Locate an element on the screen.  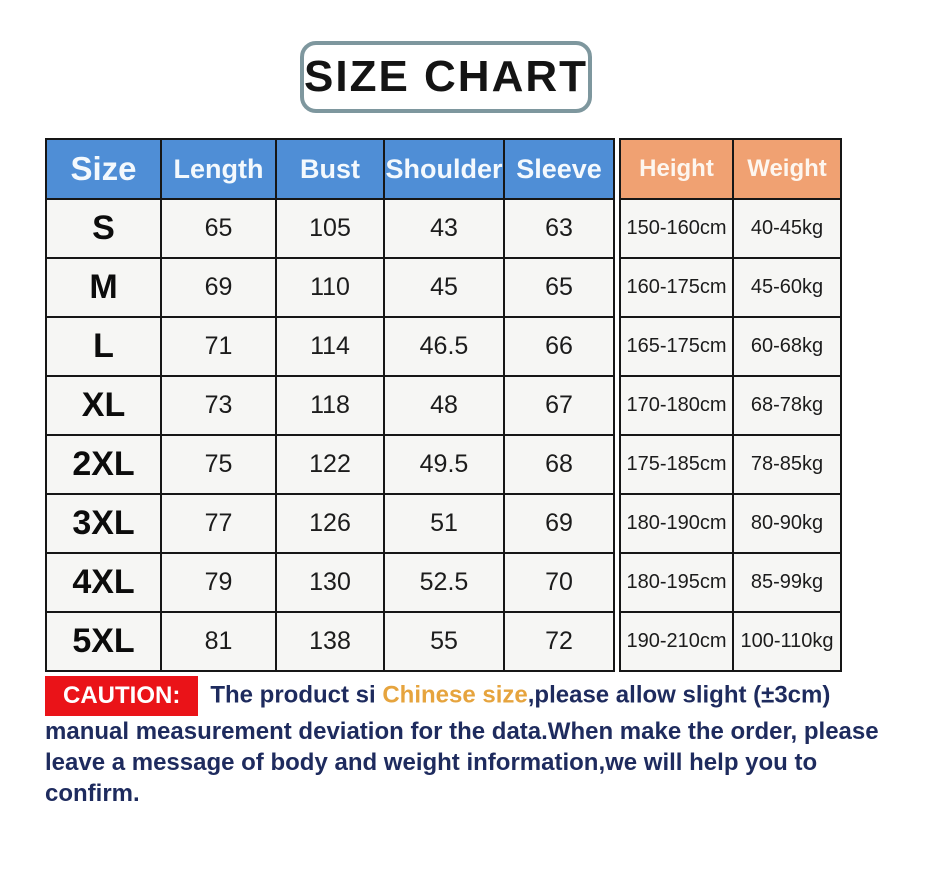
size-label: L is located at coordinates (103, 346).